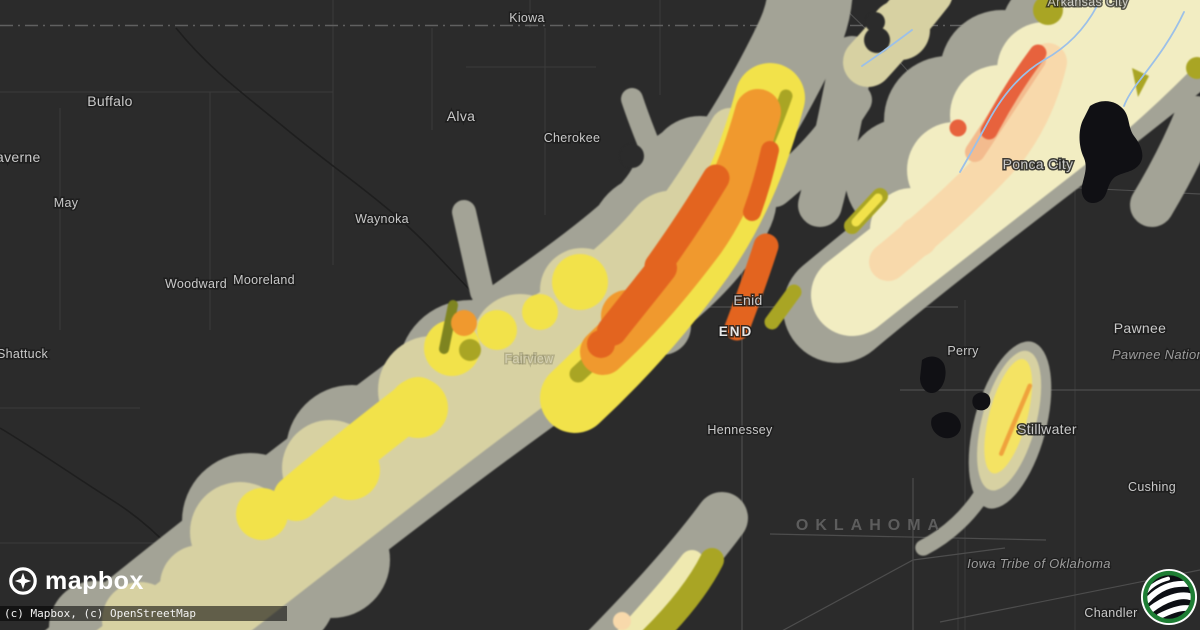 The image size is (1200, 630). I want to click on hailtrace-logo, so click(1169, 597).